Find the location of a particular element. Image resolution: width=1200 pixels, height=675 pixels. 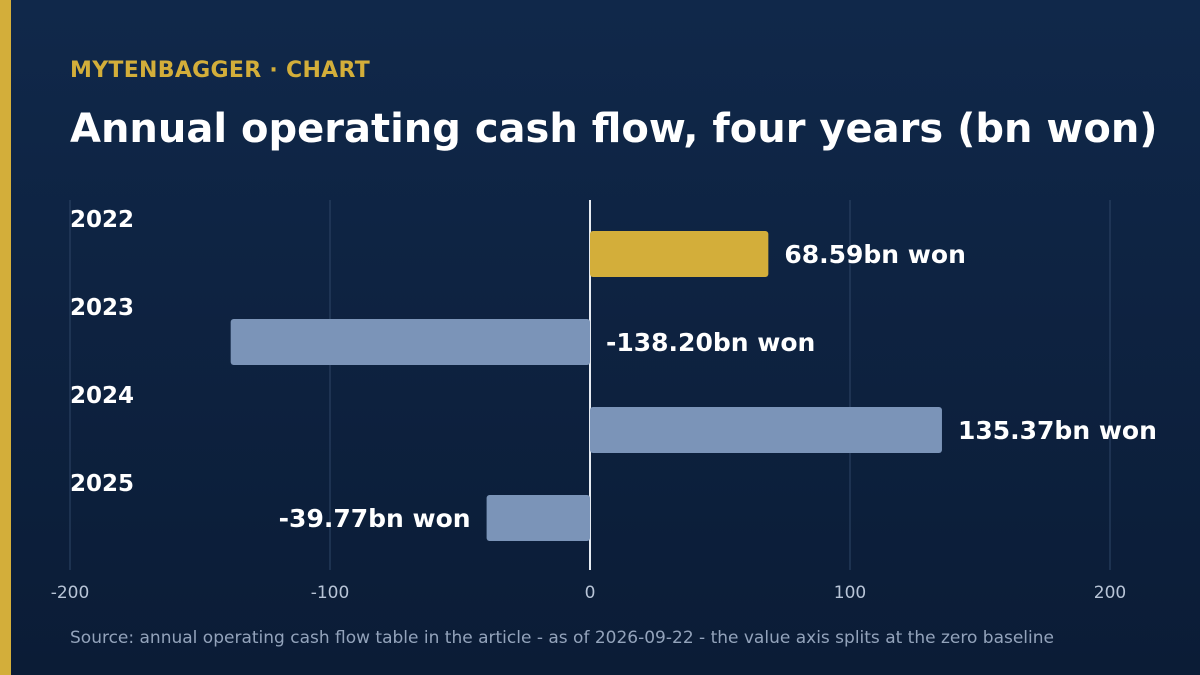

x-tick-label: 200 is located at coordinates (1110, 593).